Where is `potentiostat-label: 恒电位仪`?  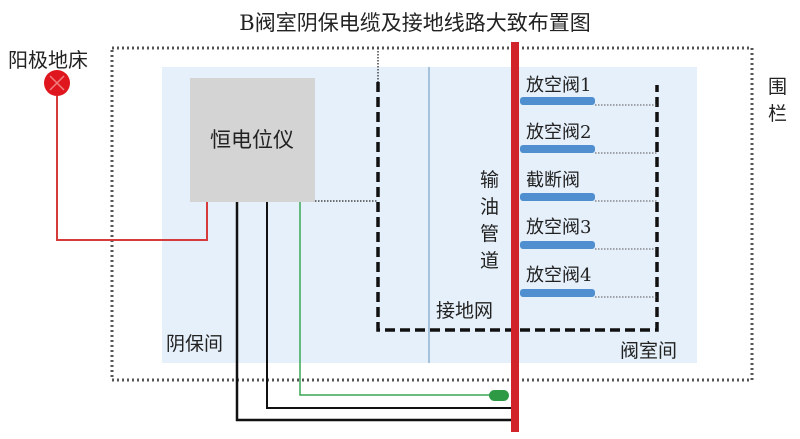 potentiostat-label: 恒电位仪 is located at coordinates (252, 140).